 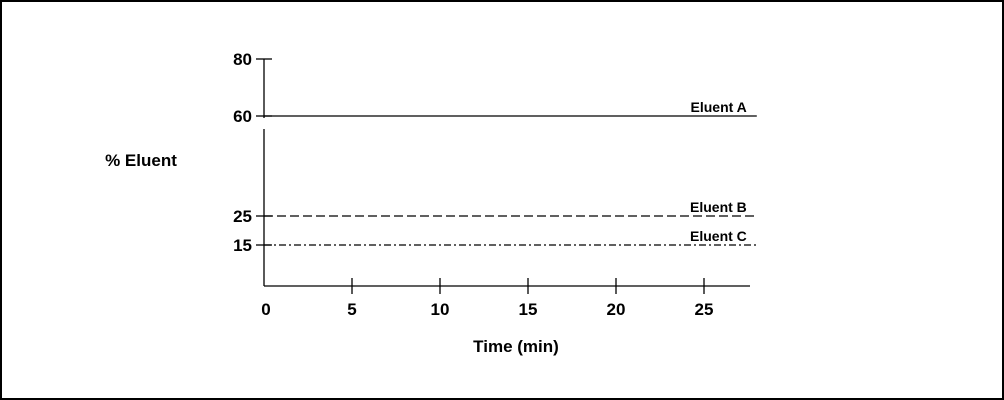 What do you see at coordinates (242, 116) in the screenshot?
I see `y-tick-label-60: 60` at bounding box center [242, 116].